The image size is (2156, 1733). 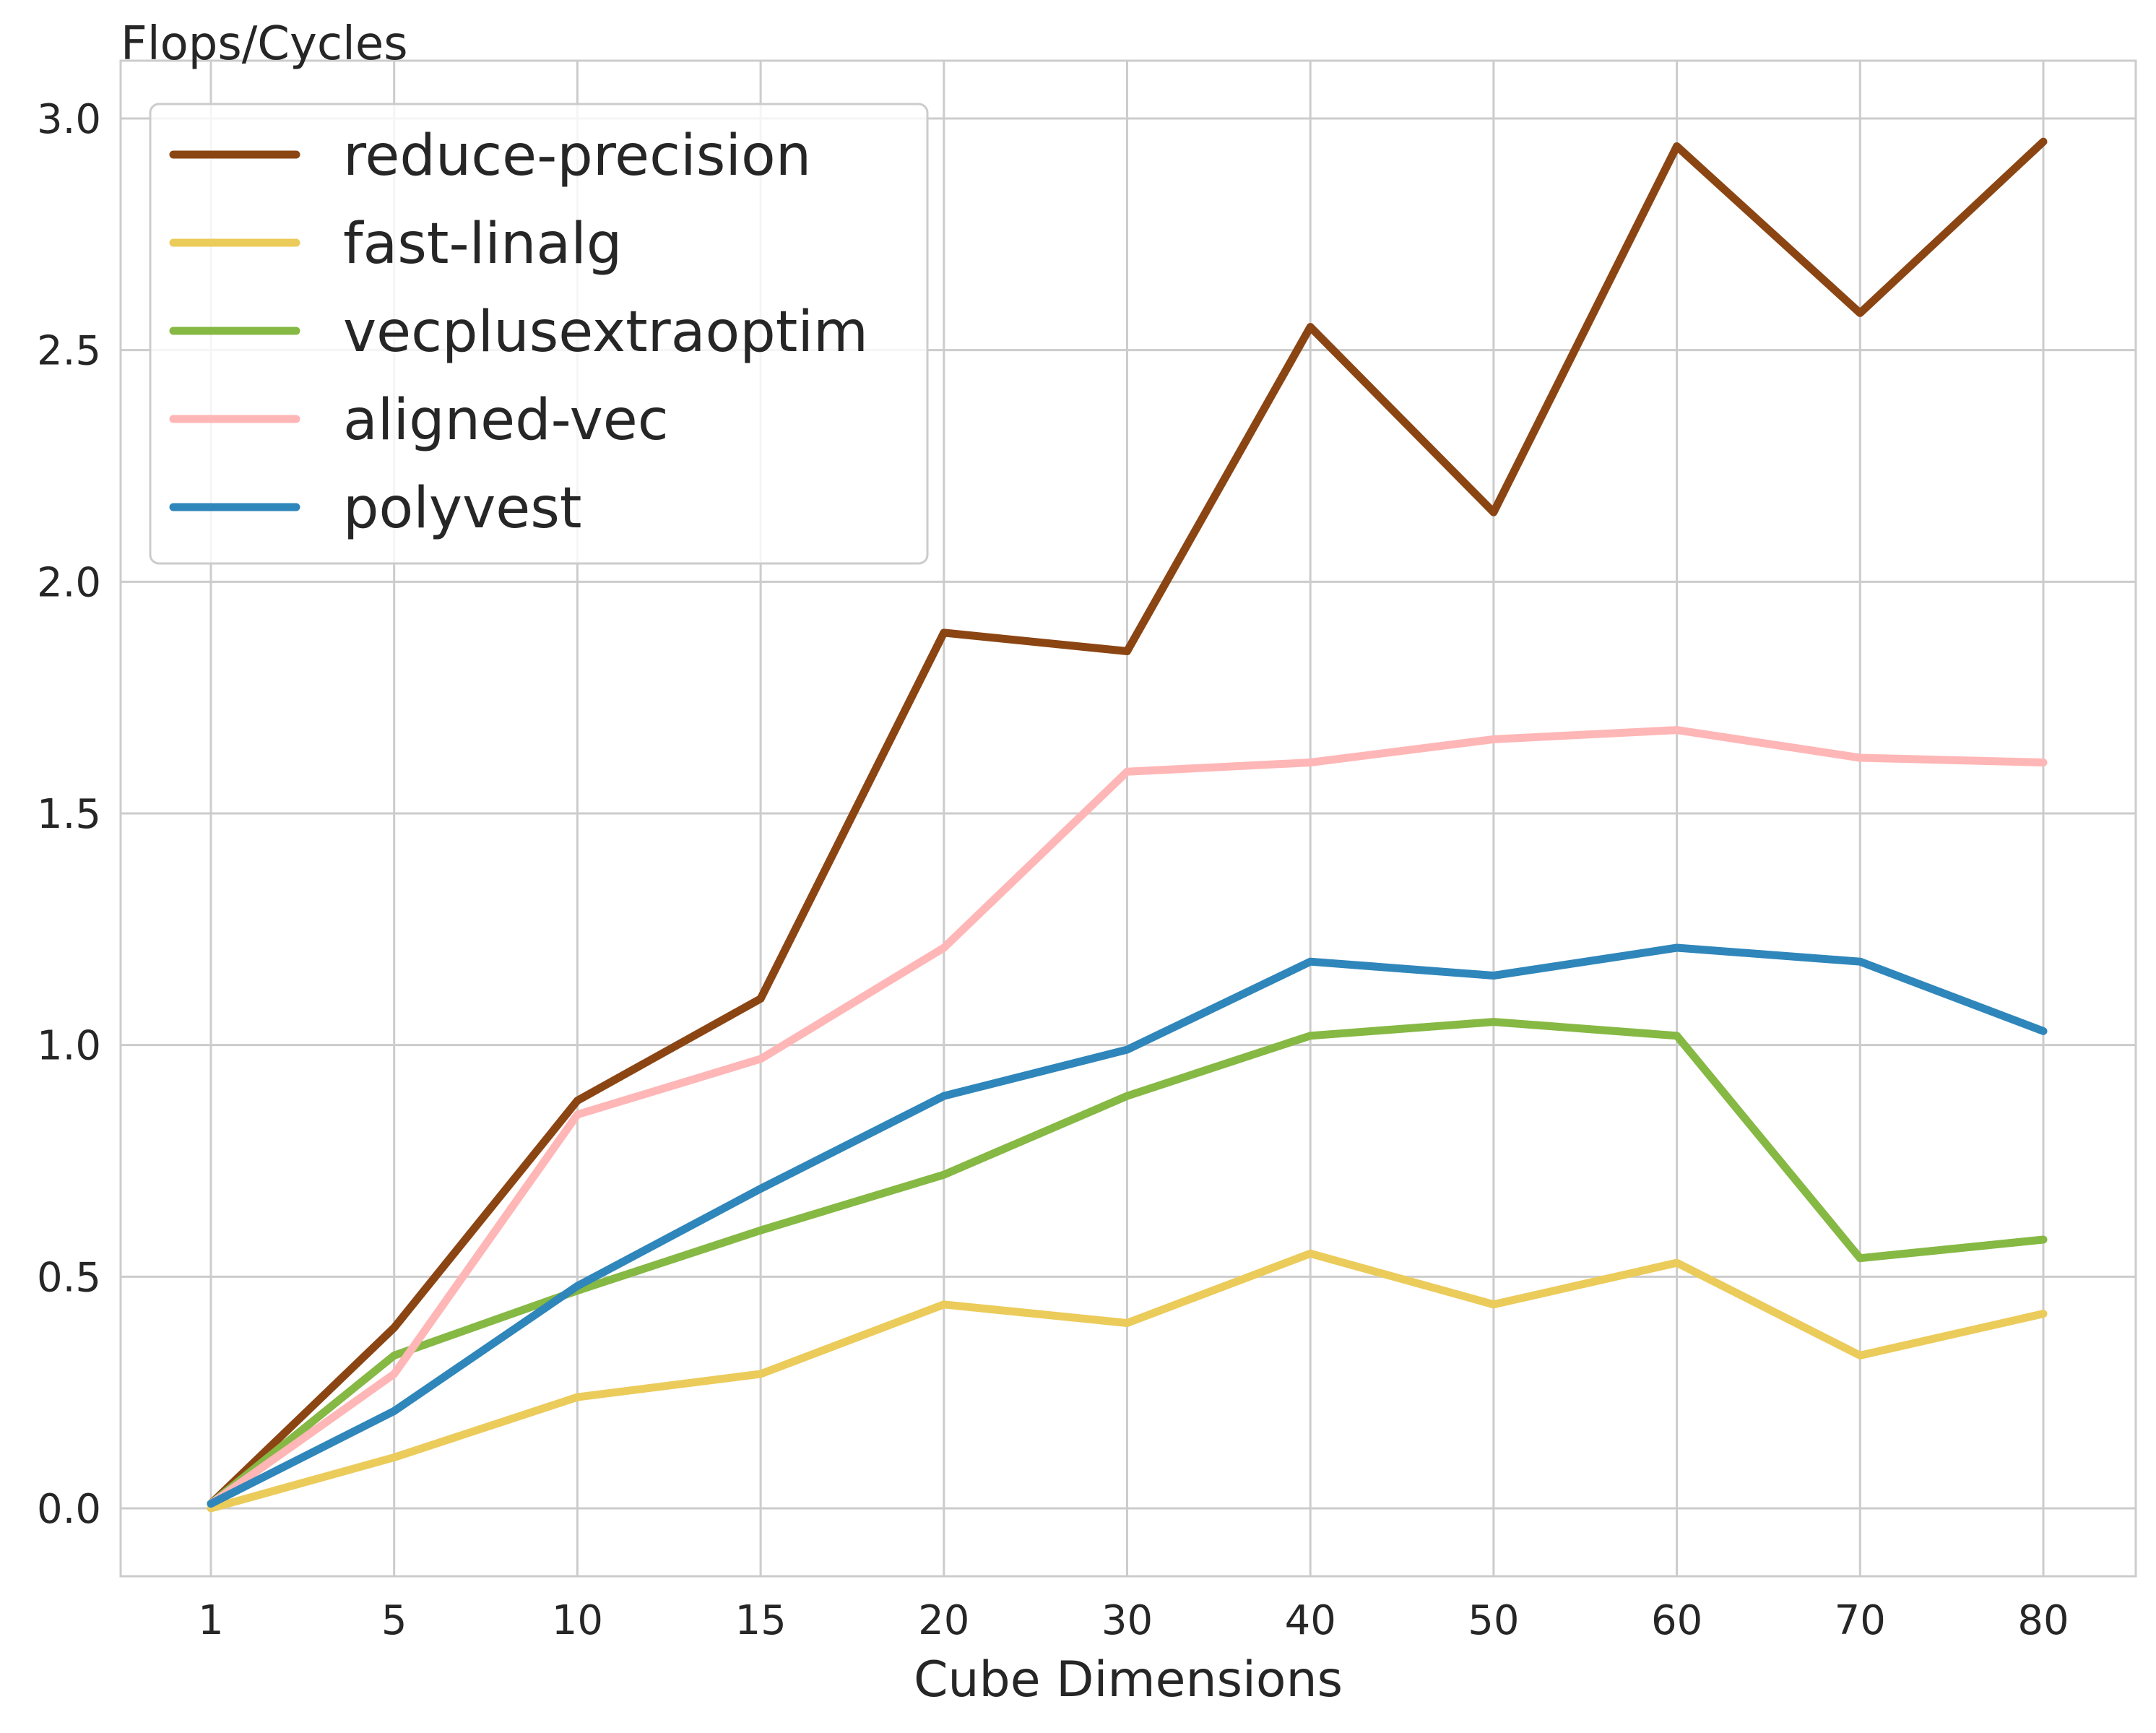 I want to click on legend-box, so click(x=539, y=334).